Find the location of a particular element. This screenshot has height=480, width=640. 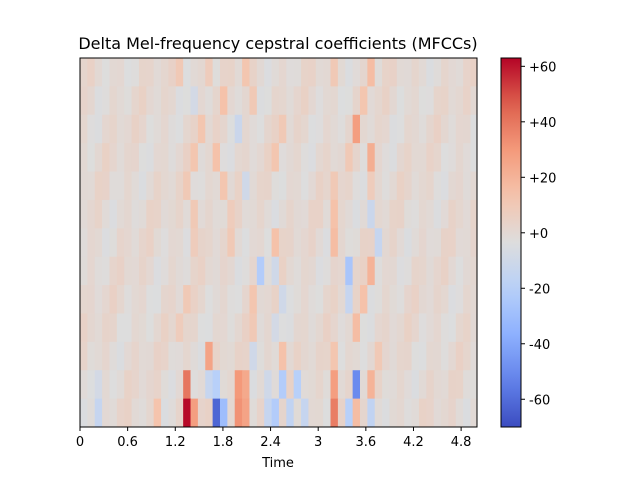

colorbar-tick-label: +20 is located at coordinates (542, 178).